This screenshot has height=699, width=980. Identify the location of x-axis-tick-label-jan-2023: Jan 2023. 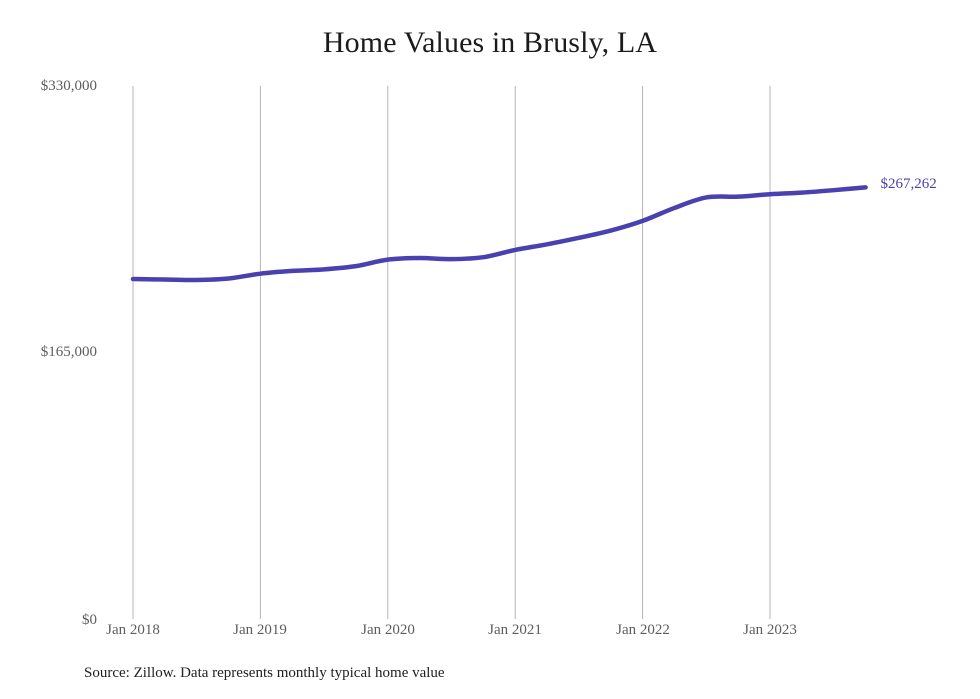
(770, 630).